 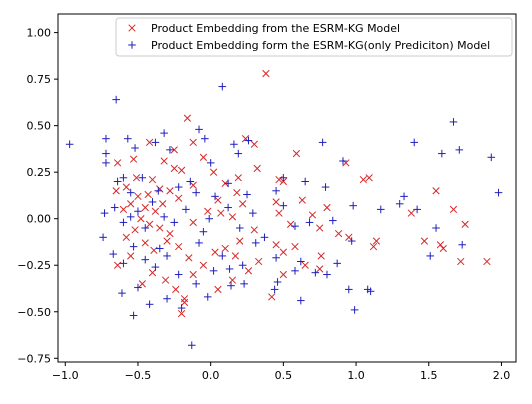 I want to click on x-tick-label: 1.0, so click(x=356, y=375).